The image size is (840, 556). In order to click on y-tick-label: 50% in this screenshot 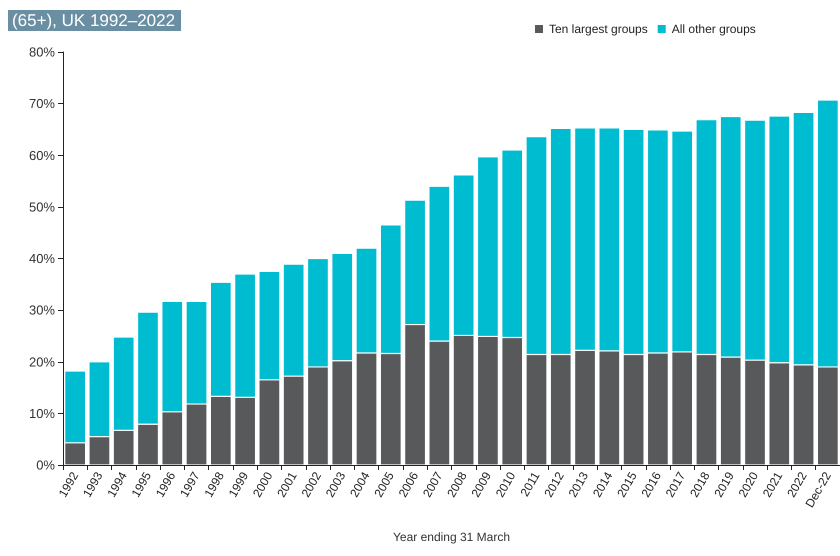, I will do `click(42, 206)`.